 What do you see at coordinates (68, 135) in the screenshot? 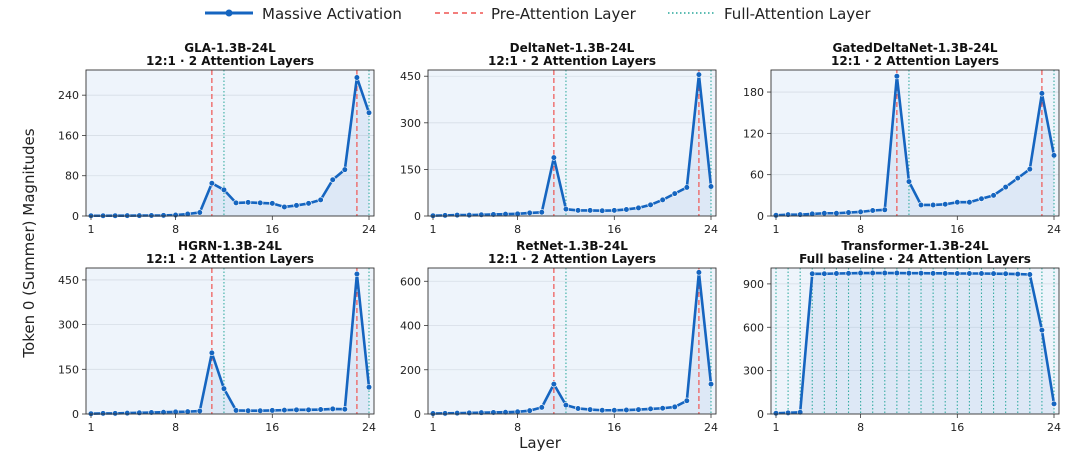
I see `y-tick-label: 160` at bounding box center [68, 135].